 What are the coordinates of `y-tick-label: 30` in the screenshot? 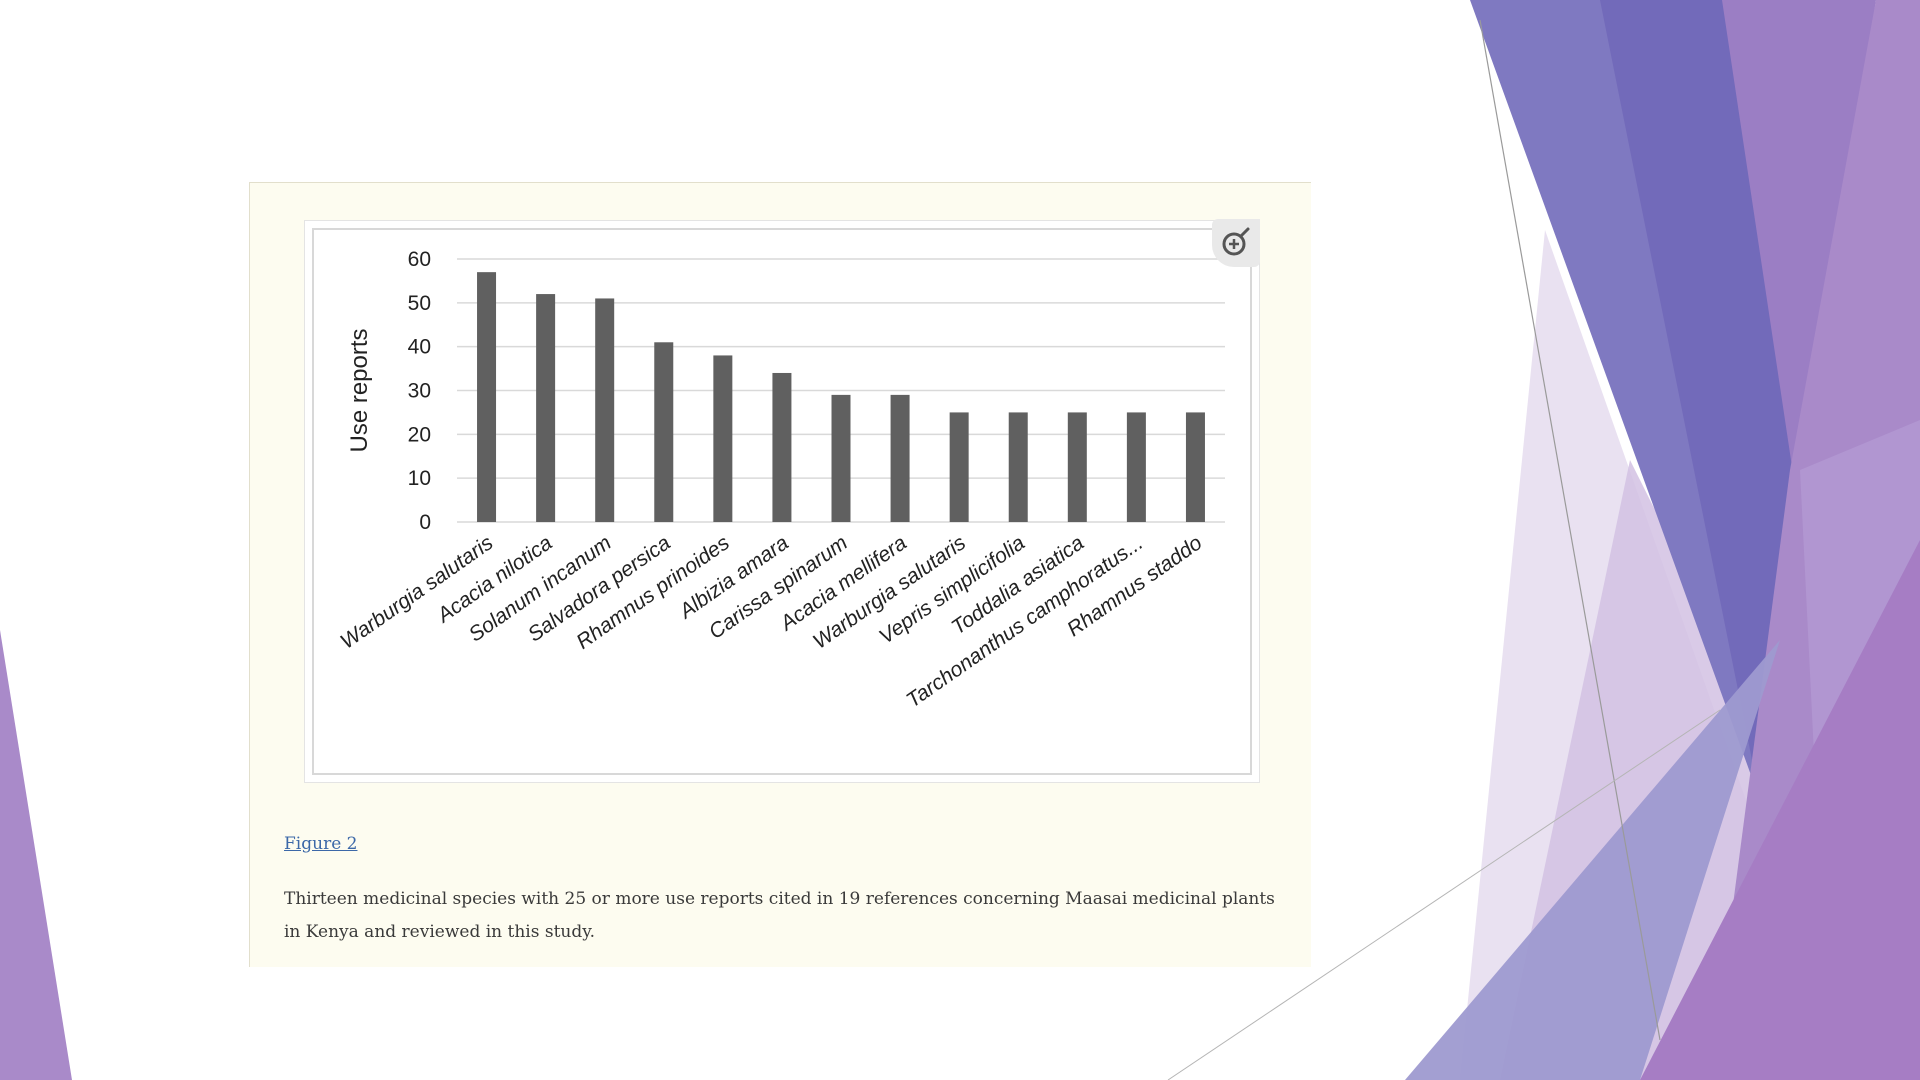 It's located at (419, 391).